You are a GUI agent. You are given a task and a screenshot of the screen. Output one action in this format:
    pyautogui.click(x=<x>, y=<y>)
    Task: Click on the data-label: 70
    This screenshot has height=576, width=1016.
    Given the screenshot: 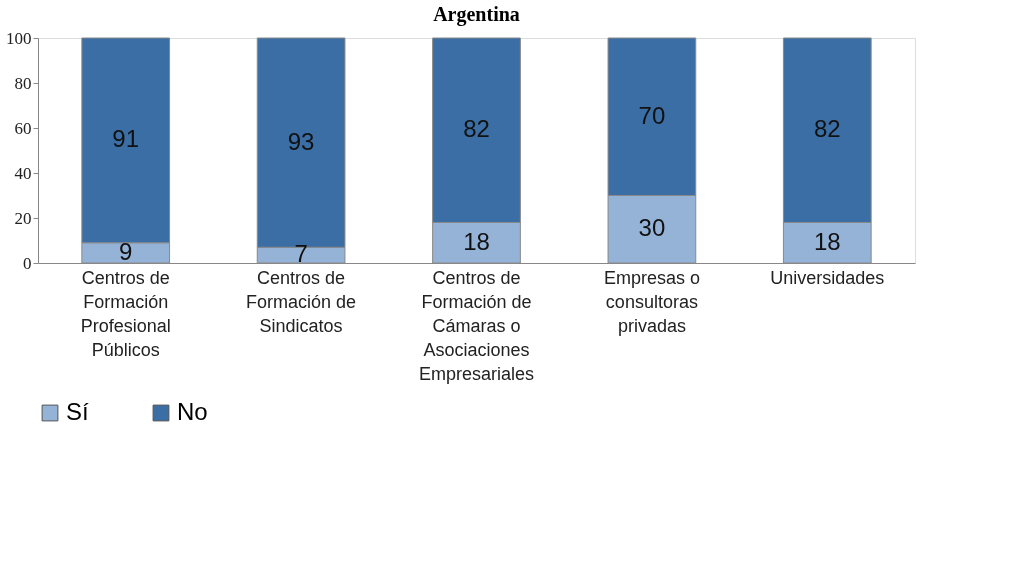 What is the action you would take?
    pyautogui.click(x=652, y=115)
    